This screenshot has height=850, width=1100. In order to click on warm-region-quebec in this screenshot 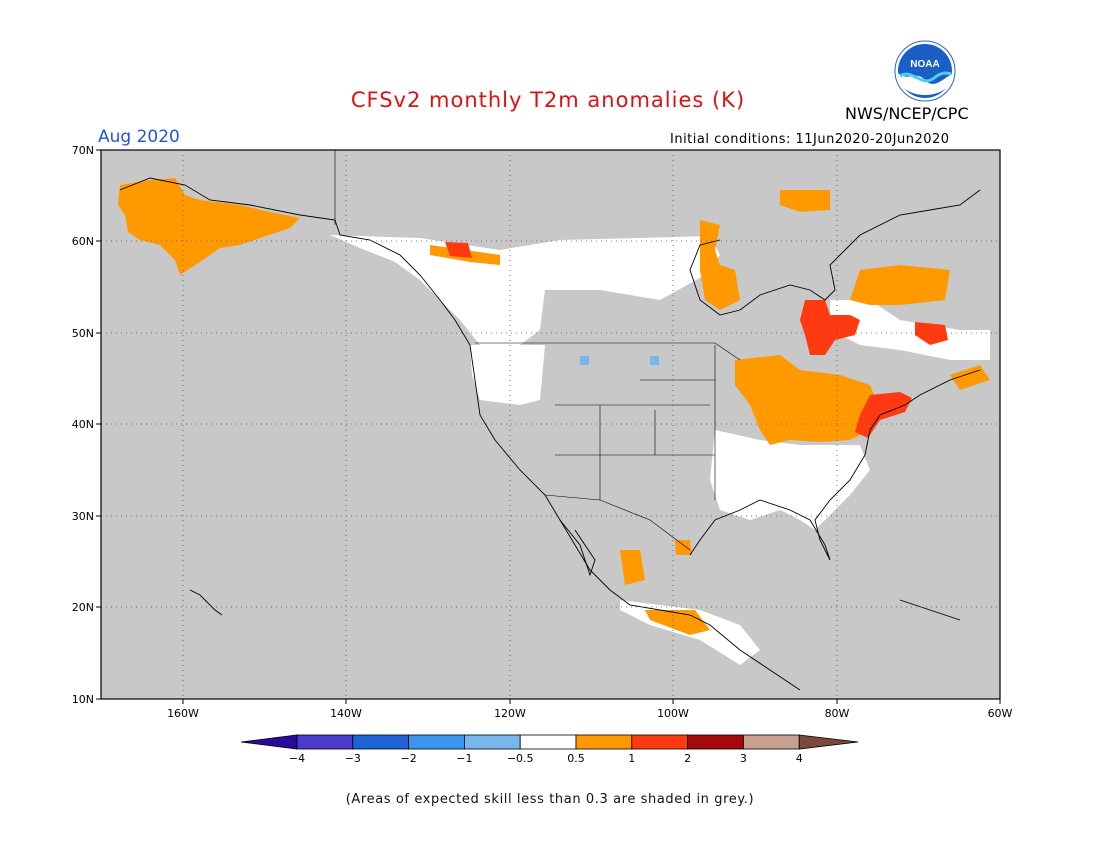, I will do `click(900, 285)`.